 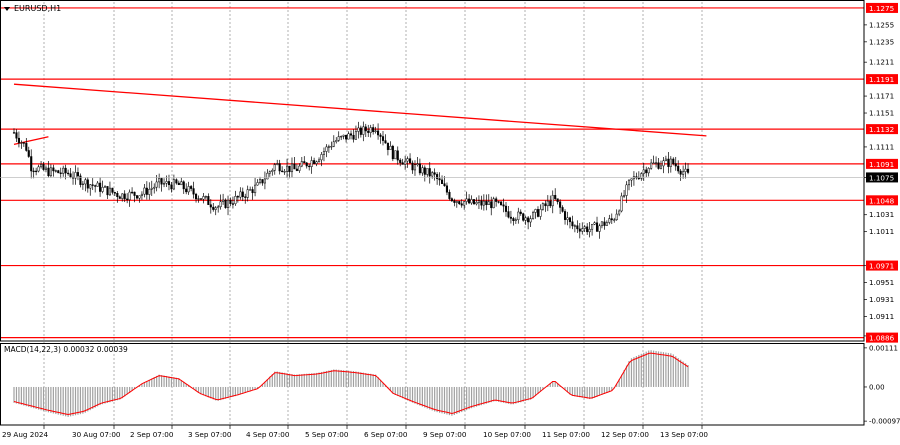 I want to click on current-price-tag, so click(x=882, y=177).